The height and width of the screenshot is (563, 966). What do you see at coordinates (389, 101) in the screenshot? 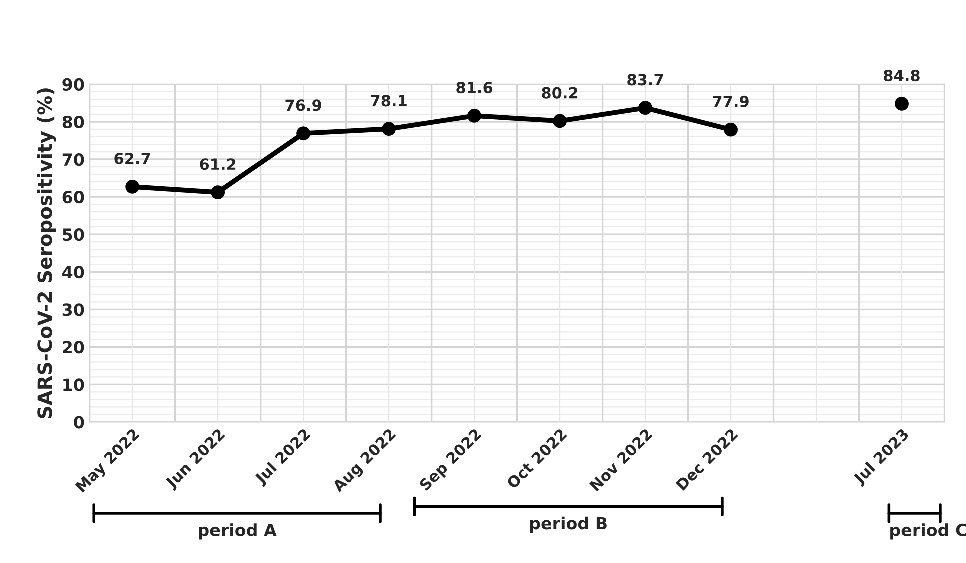
I see `data-label: 78.1` at bounding box center [389, 101].